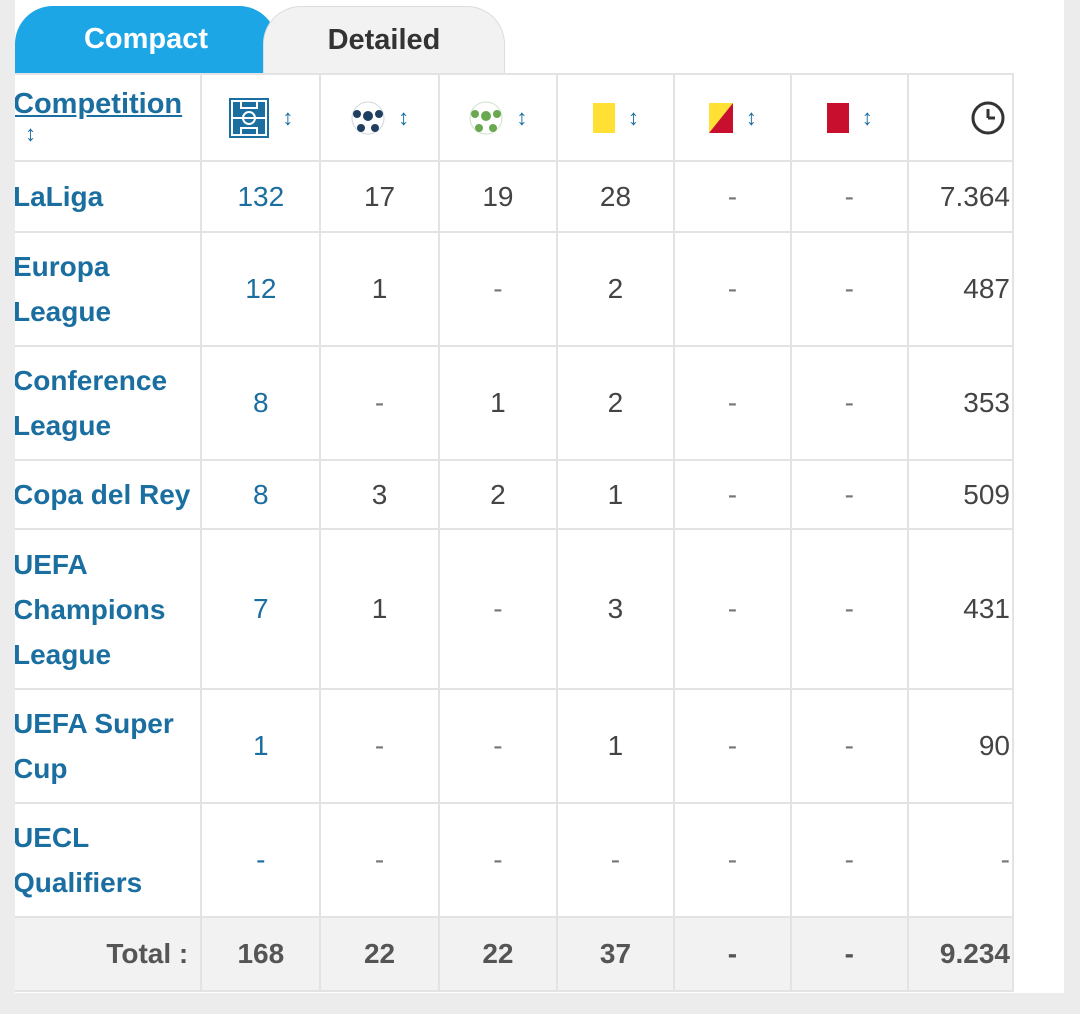 The height and width of the screenshot is (1014, 1080). What do you see at coordinates (109, 494) in the screenshot?
I see `competition-cell: Copa del Rey` at bounding box center [109, 494].